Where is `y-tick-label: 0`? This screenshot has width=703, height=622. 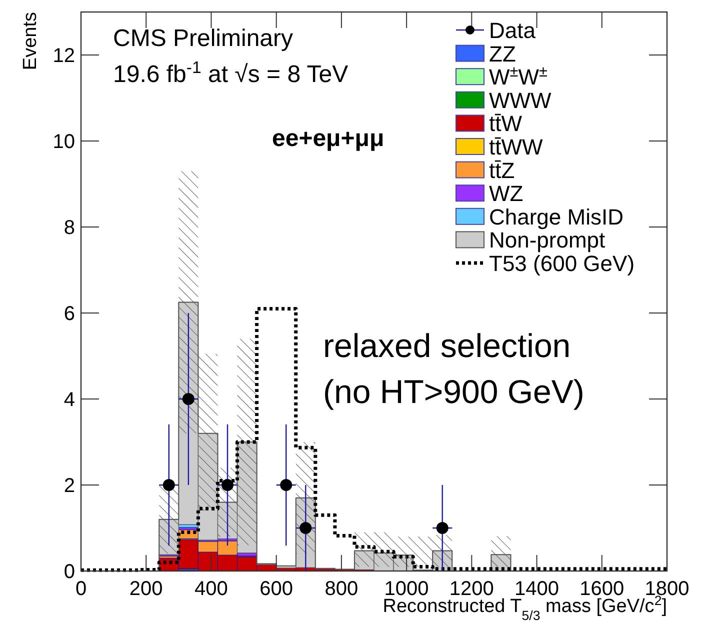 y-tick-label: 0 is located at coordinates (69, 572).